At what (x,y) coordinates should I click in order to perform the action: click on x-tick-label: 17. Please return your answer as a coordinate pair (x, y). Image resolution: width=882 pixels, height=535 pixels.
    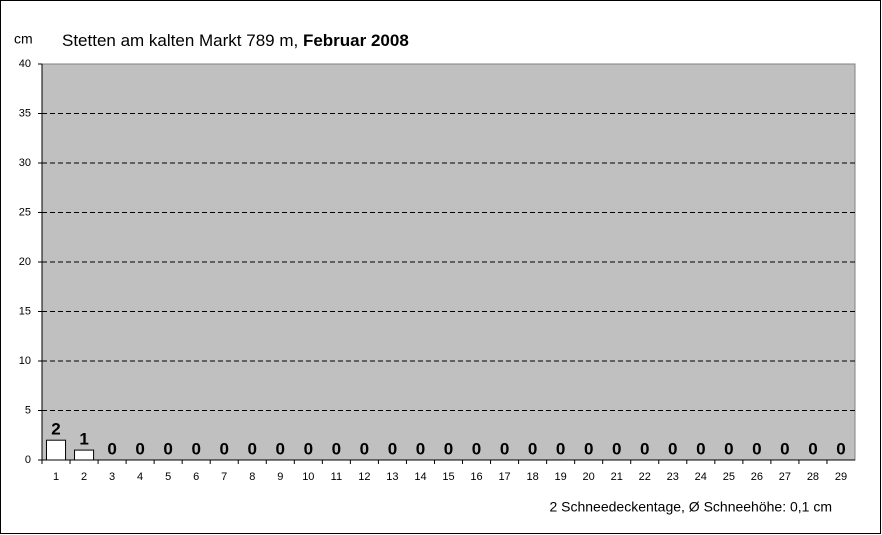
    Looking at the image, I should click on (504, 477).